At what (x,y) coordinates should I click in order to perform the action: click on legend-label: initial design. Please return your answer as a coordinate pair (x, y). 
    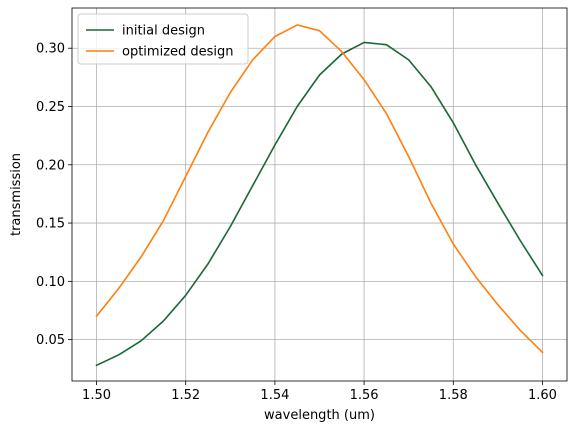
    Looking at the image, I should click on (163, 31).